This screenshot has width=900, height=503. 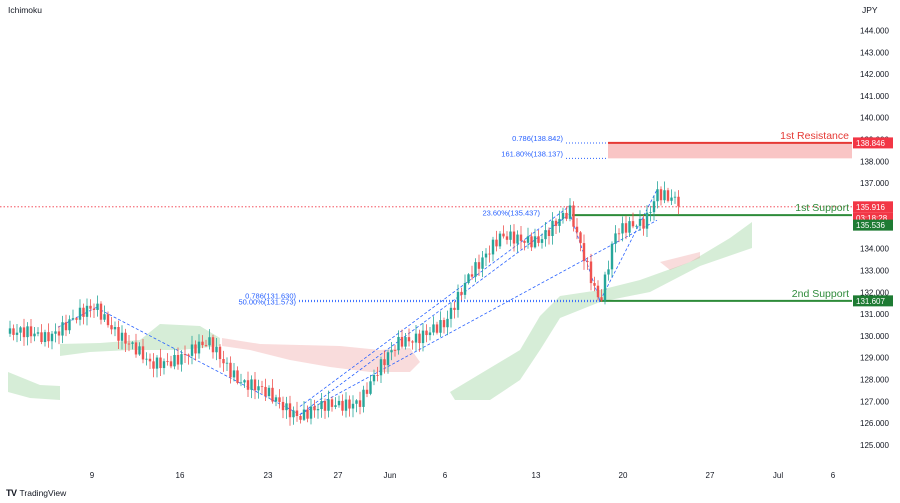 What do you see at coordinates (778, 475) in the screenshot?
I see `x-tick-label: Jul` at bounding box center [778, 475].